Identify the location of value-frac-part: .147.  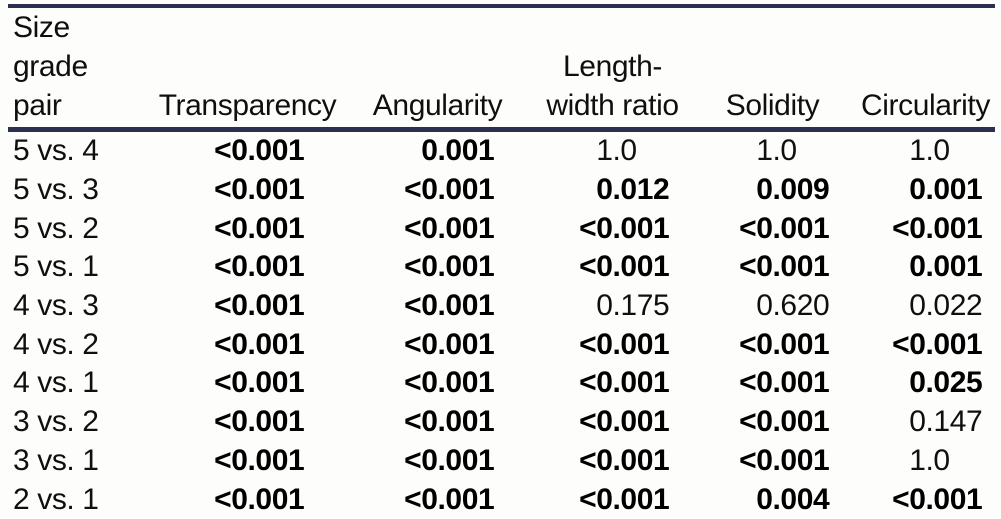
(954, 422).